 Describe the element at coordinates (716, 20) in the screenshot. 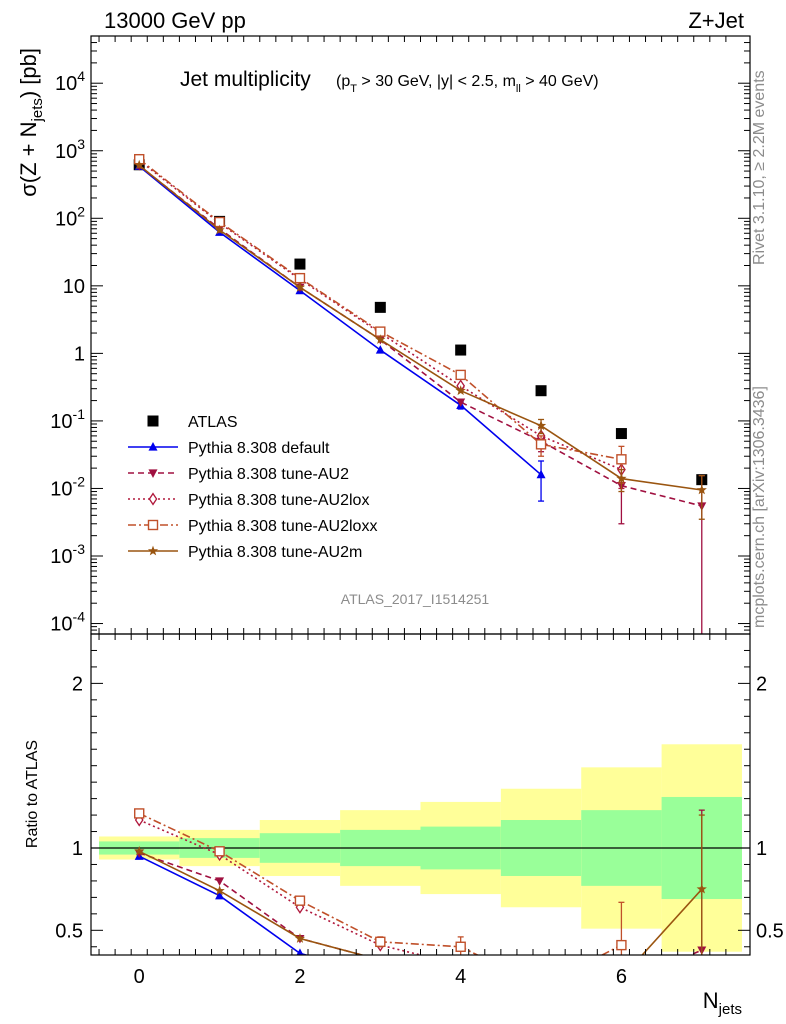

I see `process-label: Z+Jet` at that location.